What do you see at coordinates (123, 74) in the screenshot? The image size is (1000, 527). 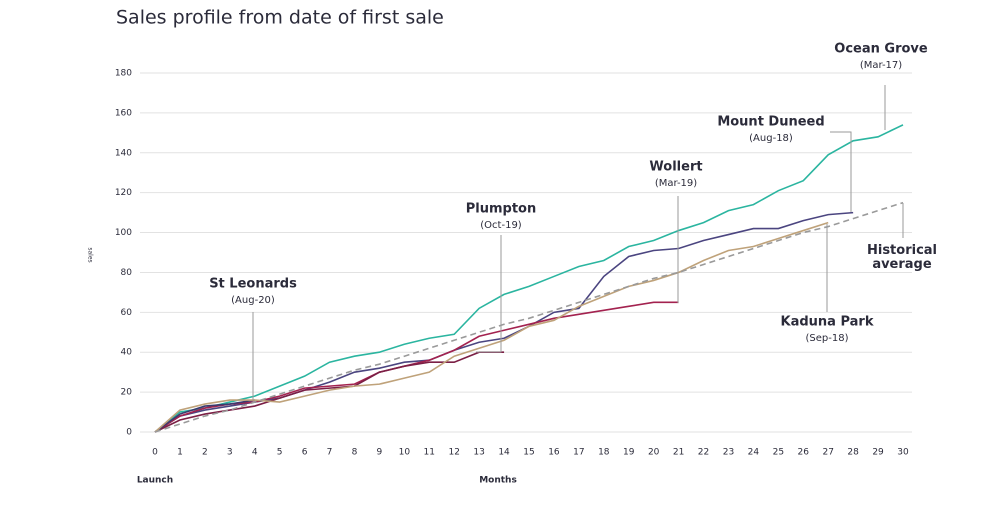 I see `y-tick-label: 180` at bounding box center [123, 74].